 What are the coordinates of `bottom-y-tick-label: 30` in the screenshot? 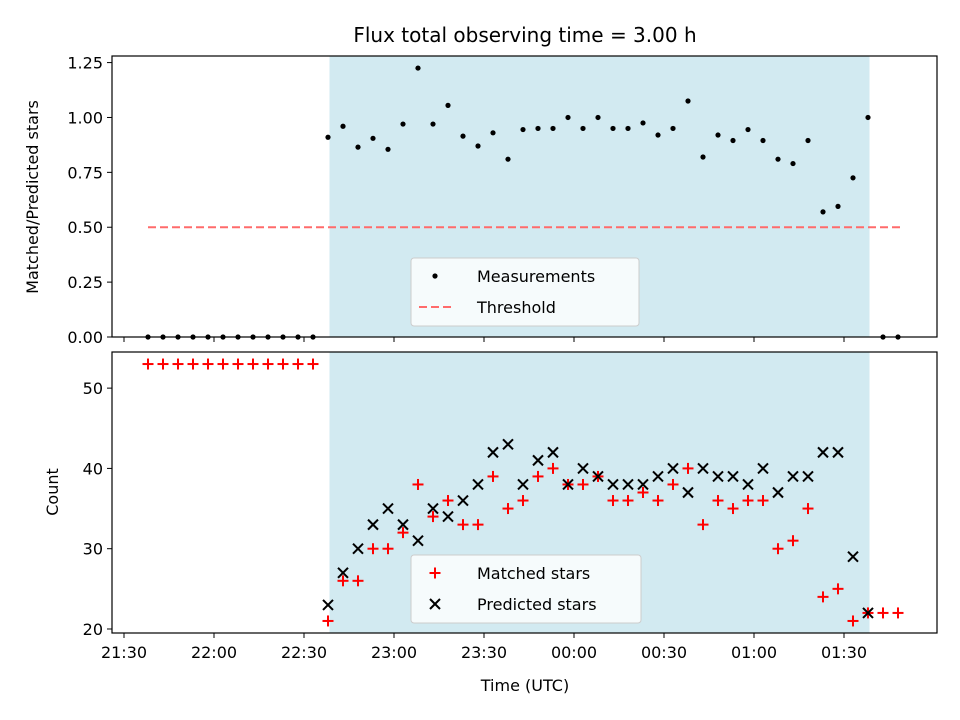 It's located at (93, 549).